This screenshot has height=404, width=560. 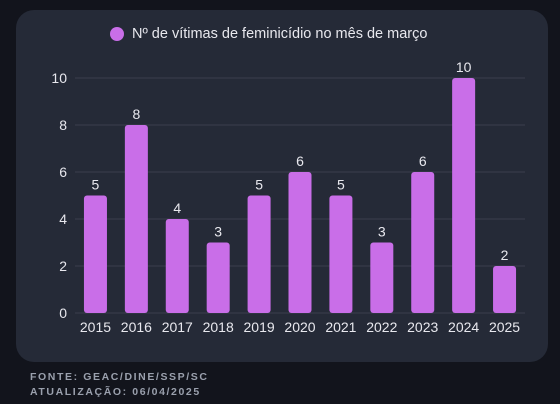 I want to click on x-tick-label: 2023, so click(x=422, y=327).